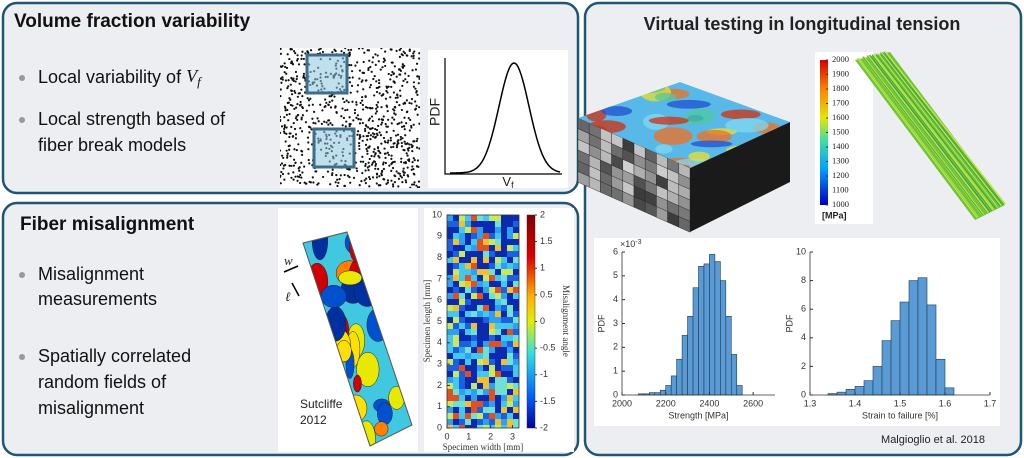  I want to click on colorbar-tick-label: 1500, so click(840, 131).